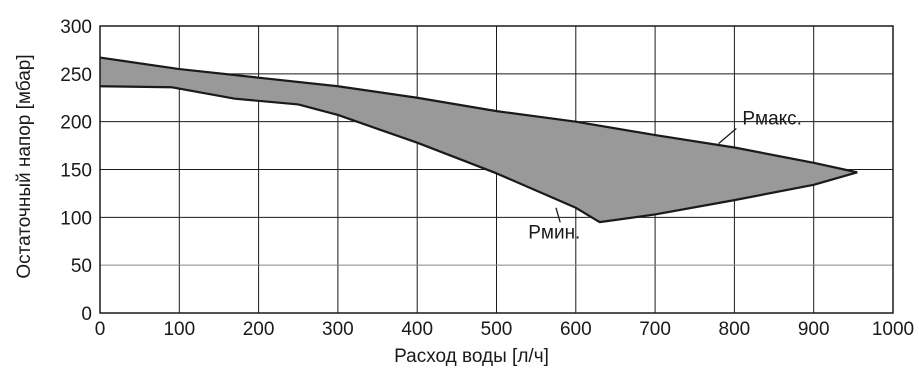  I want to click on annotation-label-1: Рмин., so click(554, 232).